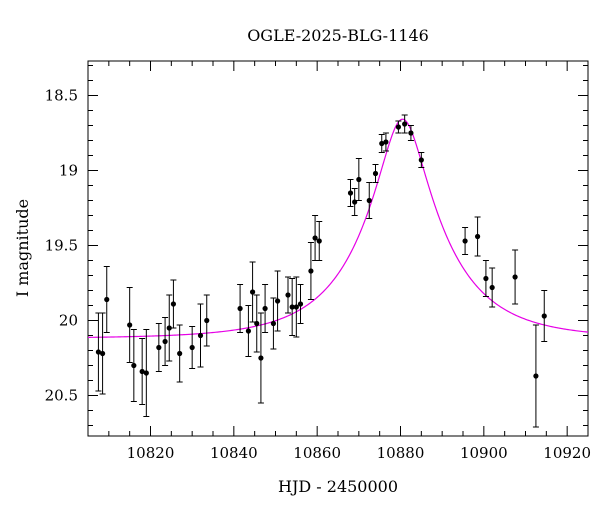 This screenshot has width=600, height=512. What do you see at coordinates (338, 35) in the screenshot?
I see `chart-title: OGLE-2025-BLG-1146` at bounding box center [338, 35].